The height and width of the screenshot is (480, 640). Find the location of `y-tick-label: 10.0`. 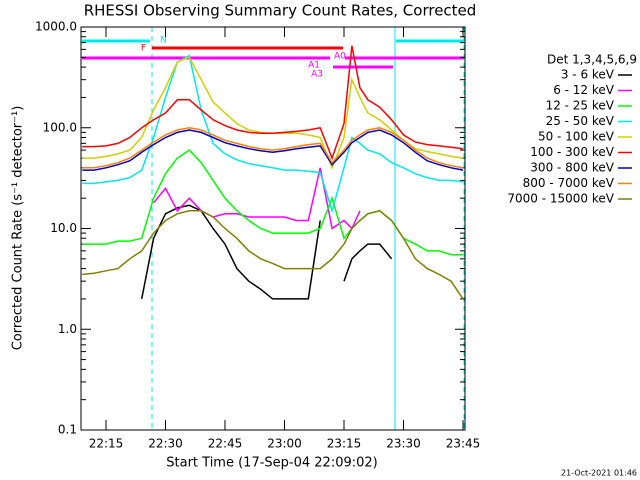

y-tick-label: 10.0 is located at coordinates (63, 228).